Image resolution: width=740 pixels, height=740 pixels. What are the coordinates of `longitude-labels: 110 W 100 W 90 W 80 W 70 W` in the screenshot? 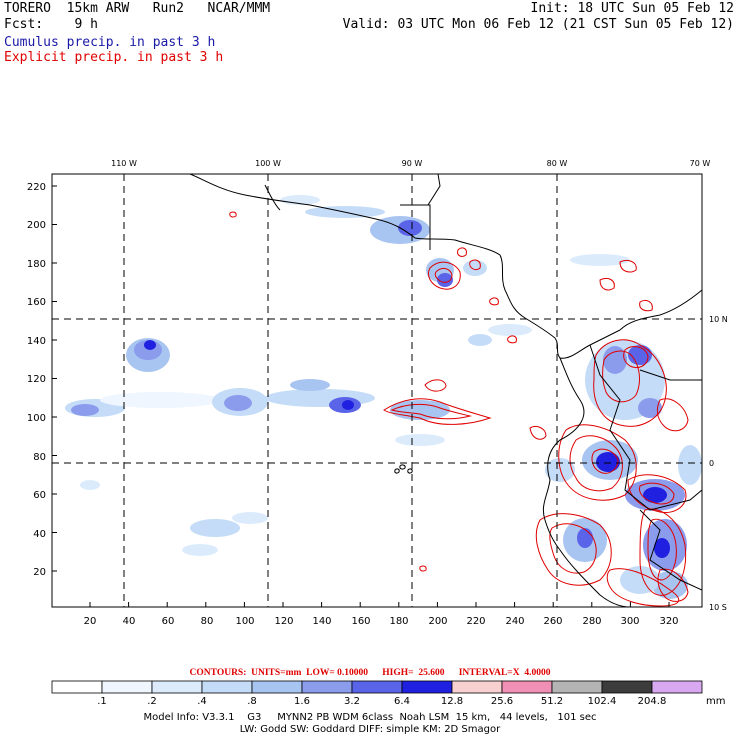 It's located at (410, 163).